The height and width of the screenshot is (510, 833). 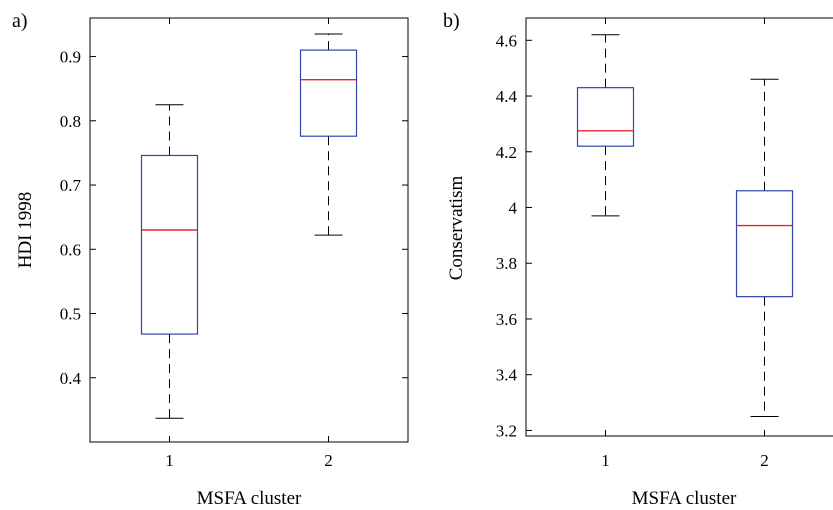 What do you see at coordinates (506, 263) in the screenshot?
I see `panel-b-y-tick-label: 3.8` at bounding box center [506, 263].